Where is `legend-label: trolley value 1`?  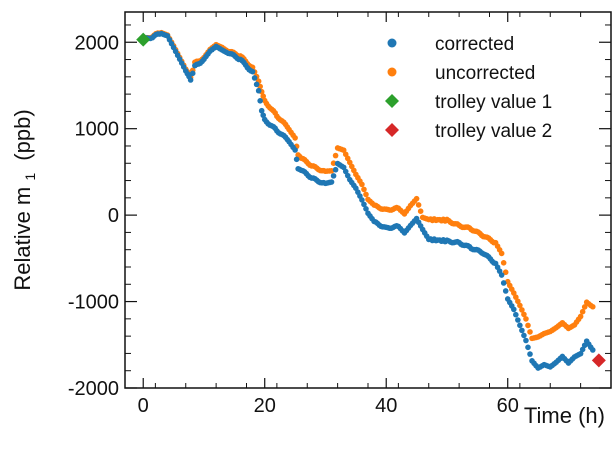
legend-label: trolley value 1 is located at coordinates (493, 102).